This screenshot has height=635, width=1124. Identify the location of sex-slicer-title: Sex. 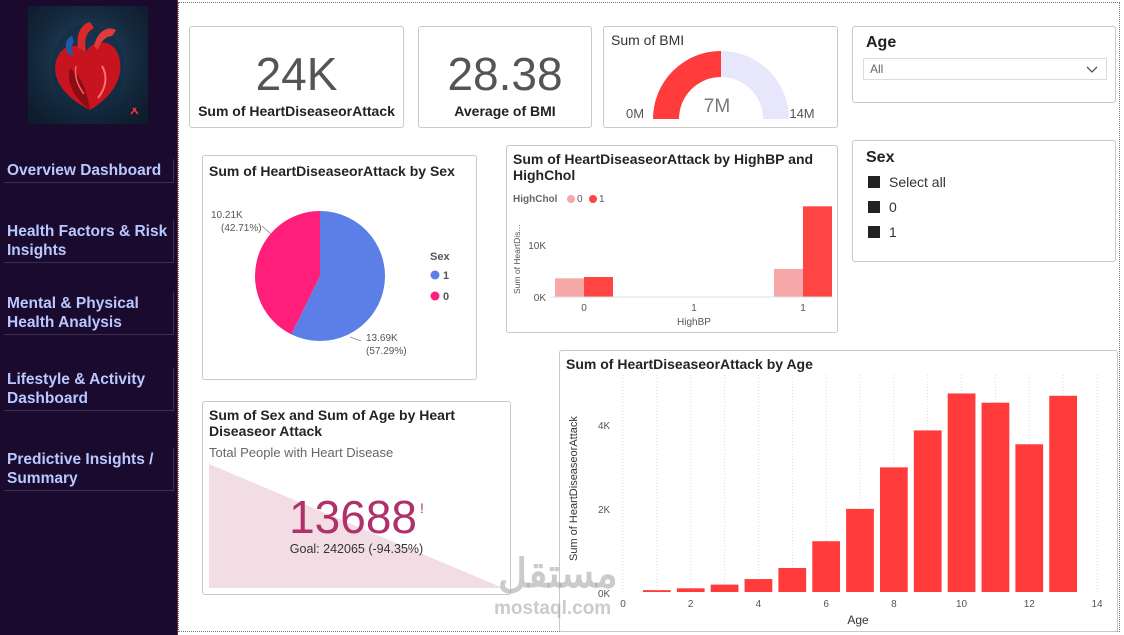
(880, 157).